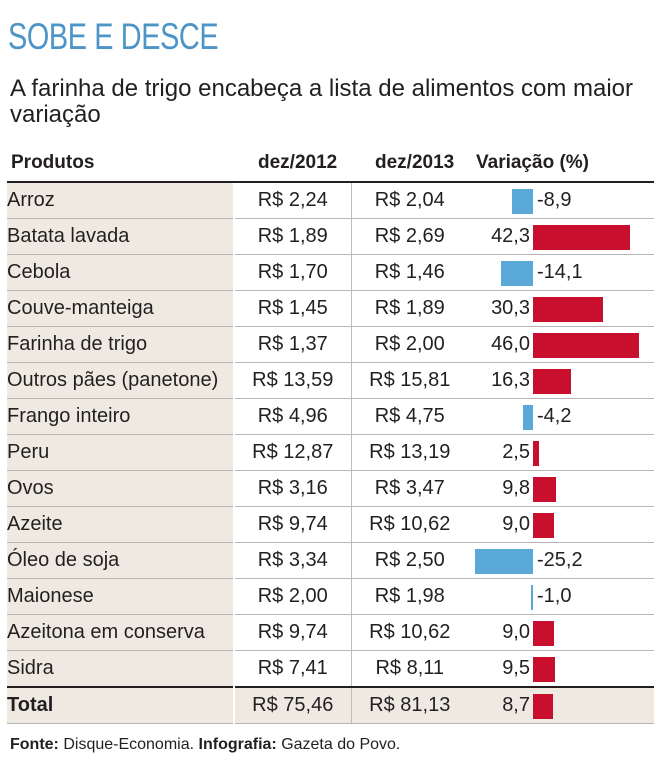 The image size is (660, 761). I want to click on variation-cell: -8,9, so click(561, 200).